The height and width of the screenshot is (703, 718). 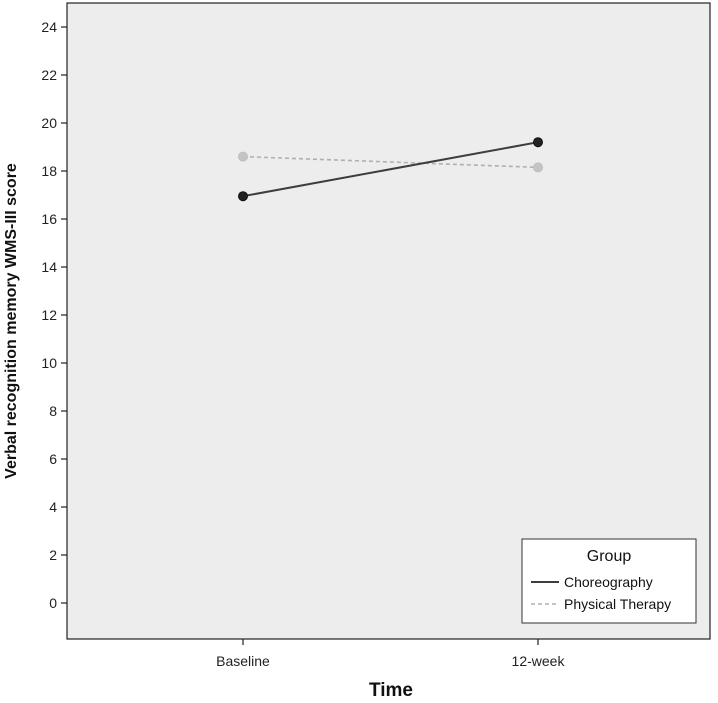 I want to click on y-tick-label: 4, so click(x=53, y=507).